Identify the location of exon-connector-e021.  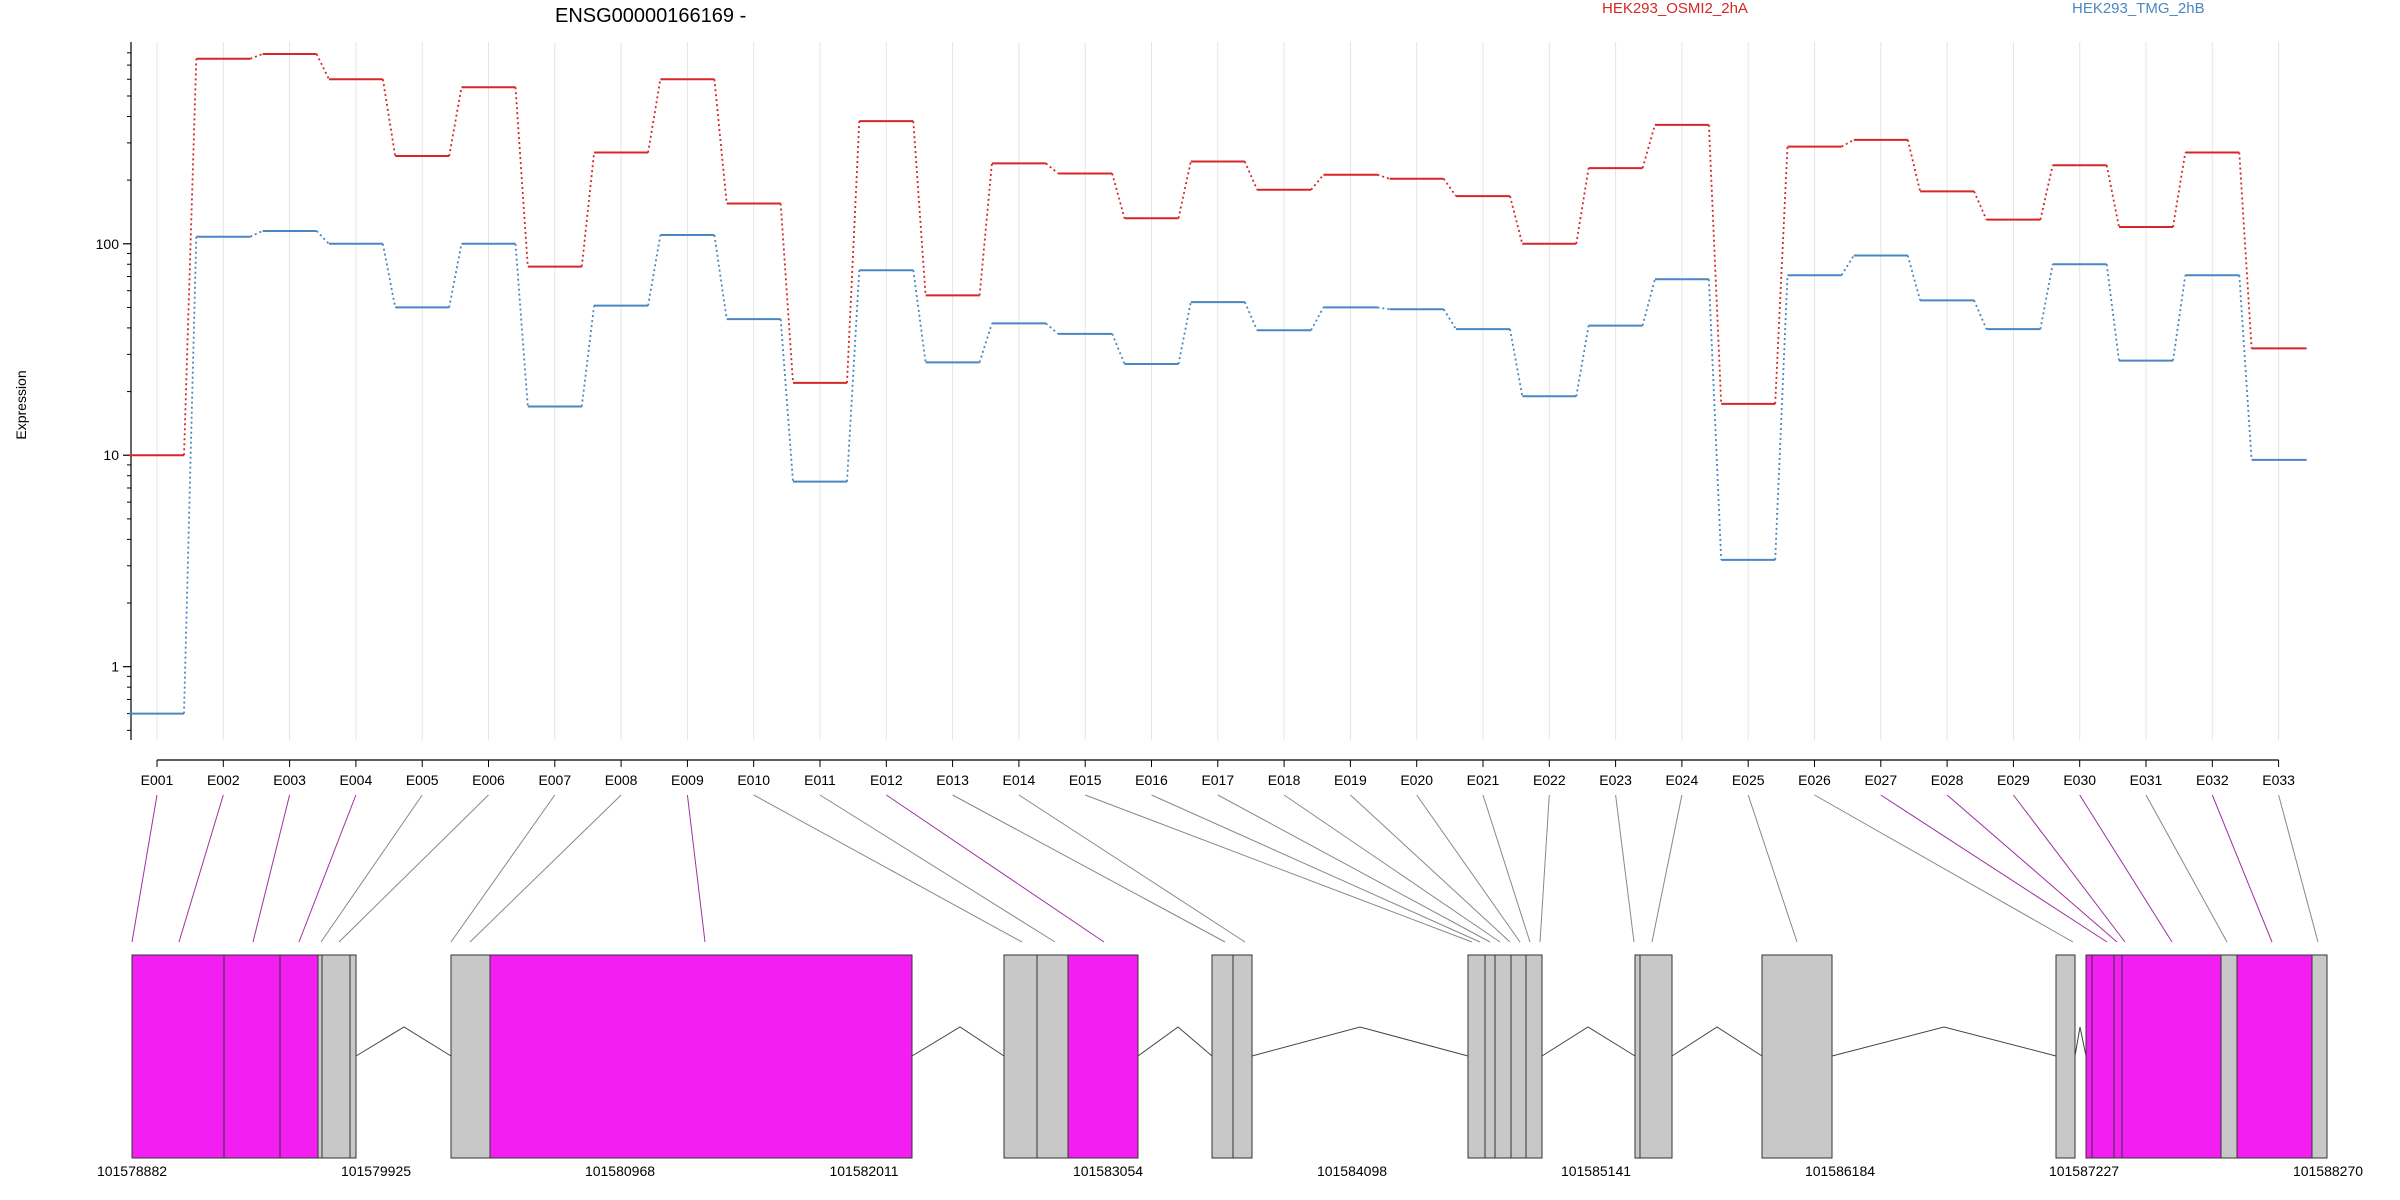
(1506, 868).